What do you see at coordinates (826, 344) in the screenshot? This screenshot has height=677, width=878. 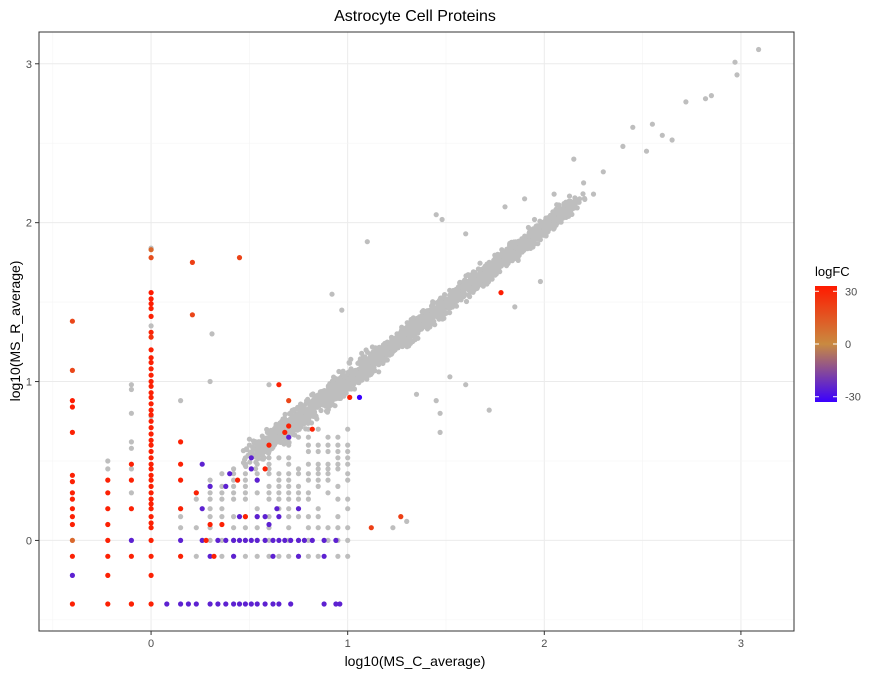 I see `legend-colorbar` at bounding box center [826, 344].